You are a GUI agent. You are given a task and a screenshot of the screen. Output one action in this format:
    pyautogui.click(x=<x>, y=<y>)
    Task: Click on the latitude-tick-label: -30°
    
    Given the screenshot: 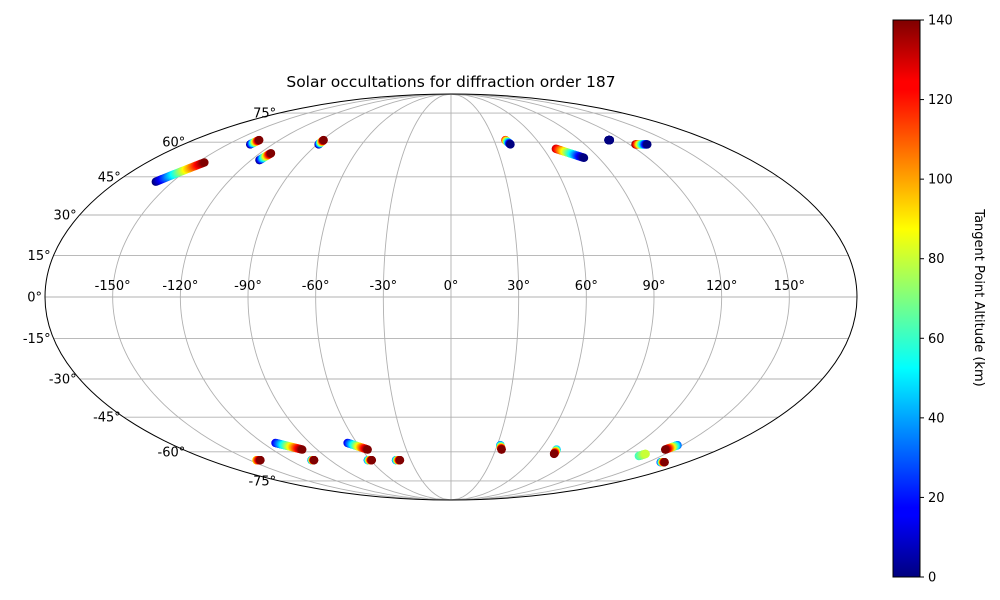 What is the action you would take?
    pyautogui.click(x=63, y=380)
    